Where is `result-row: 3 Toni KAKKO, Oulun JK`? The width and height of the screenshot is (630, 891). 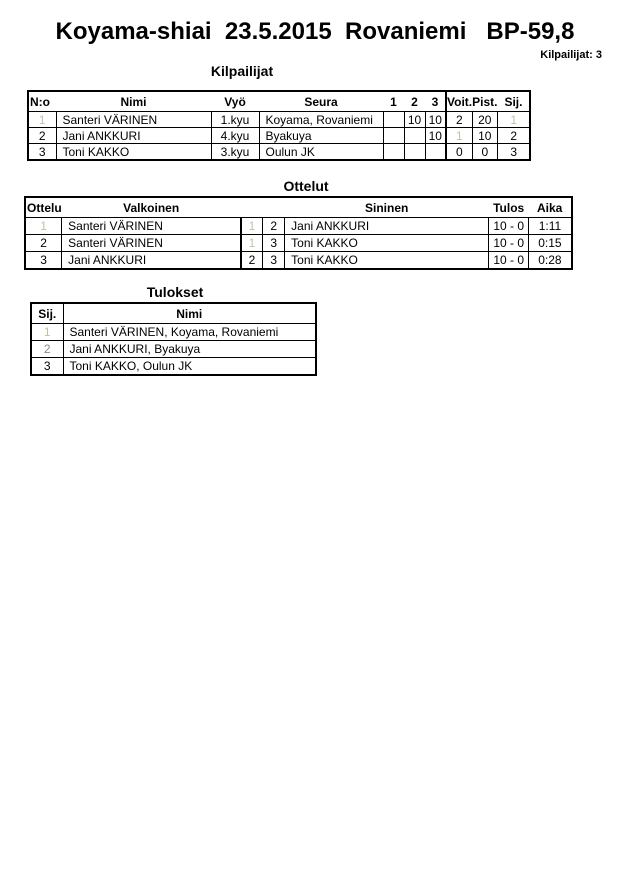 result-row: 3 Toni KAKKO, Oulun JK is located at coordinates (173, 366).